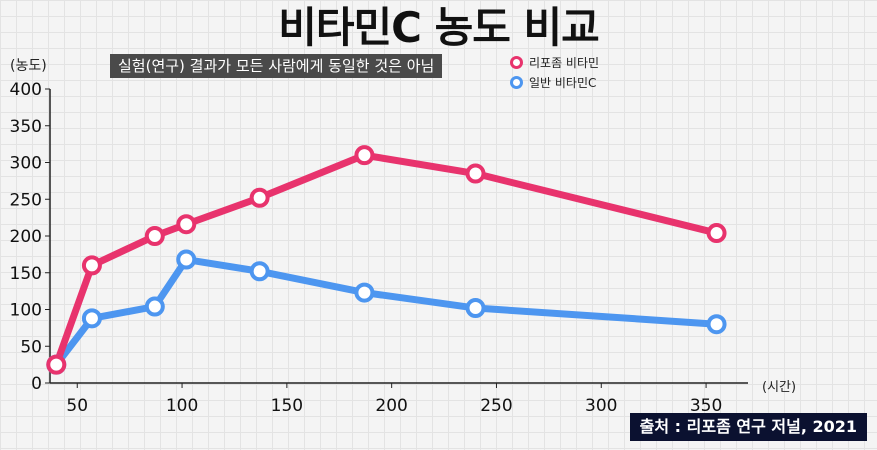 Image resolution: width=877 pixels, height=450 pixels. Describe the element at coordinates (77, 406) in the screenshot. I see `x-tick-label: 50` at that location.